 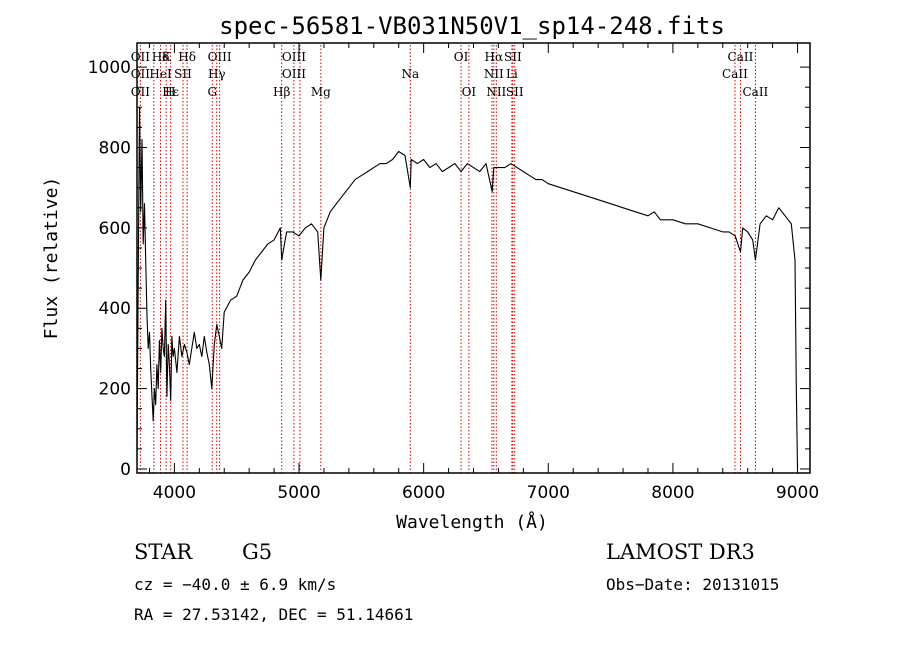 I want to click on x-tick-label: 4000, so click(x=174, y=493).